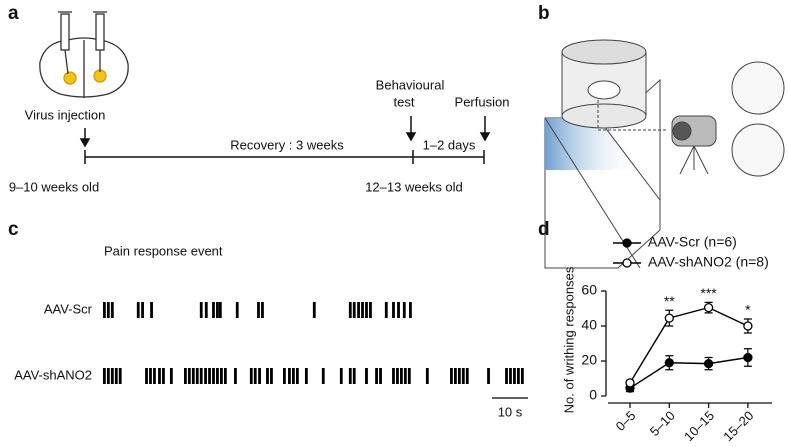 Image resolution: width=788 pixels, height=447 pixels. Describe the element at coordinates (54, 186) in the screenshot. I see `age-label: 9–10 weeks old` at that location.